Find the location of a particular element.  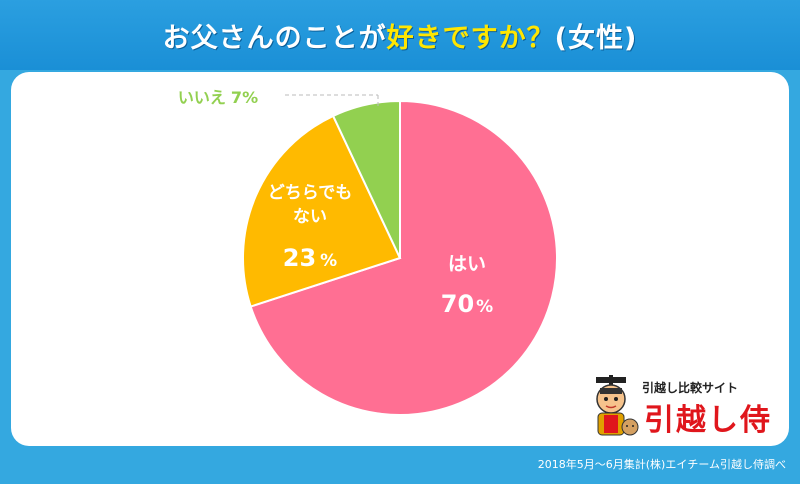

slice-value-neither-unit: % is located at coordinates (328, 261).